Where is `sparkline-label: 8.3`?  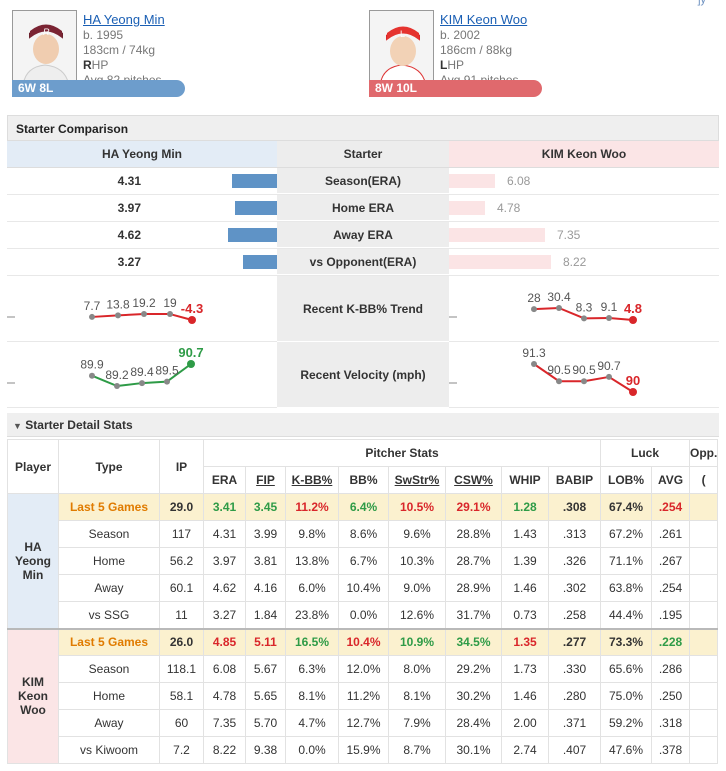
sparkline-label: 8.3 is located at coordinates (584, 307).